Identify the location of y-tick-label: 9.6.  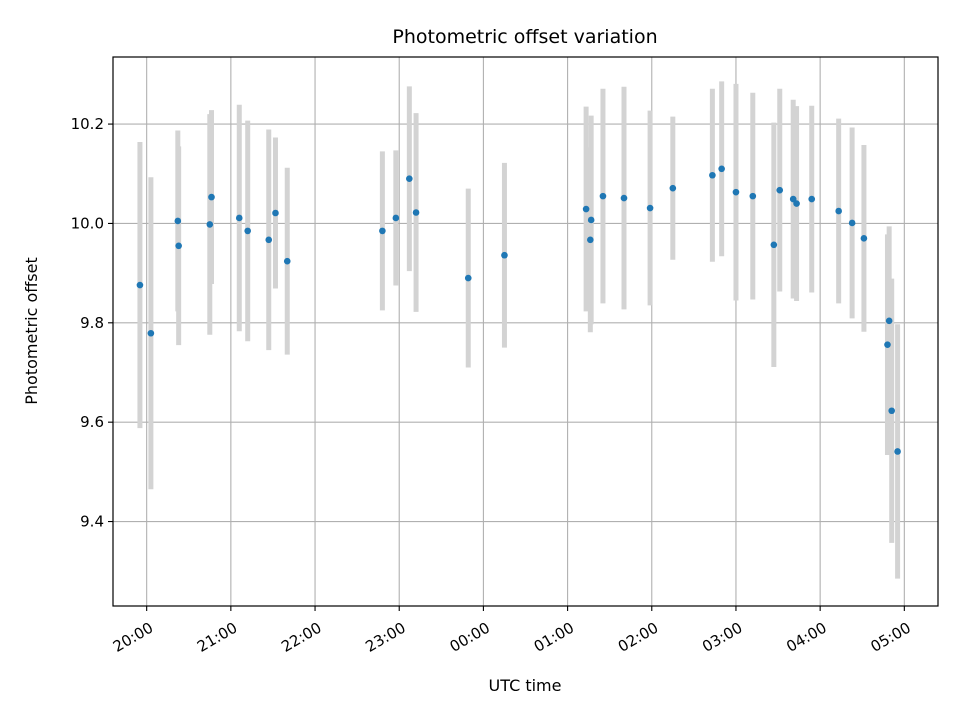
(92, 422).